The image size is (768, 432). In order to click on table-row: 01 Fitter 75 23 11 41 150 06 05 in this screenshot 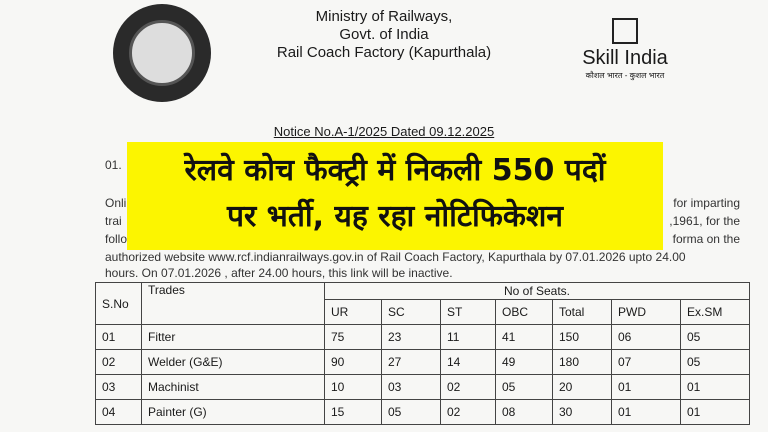, I will do `click(422, 337)`.